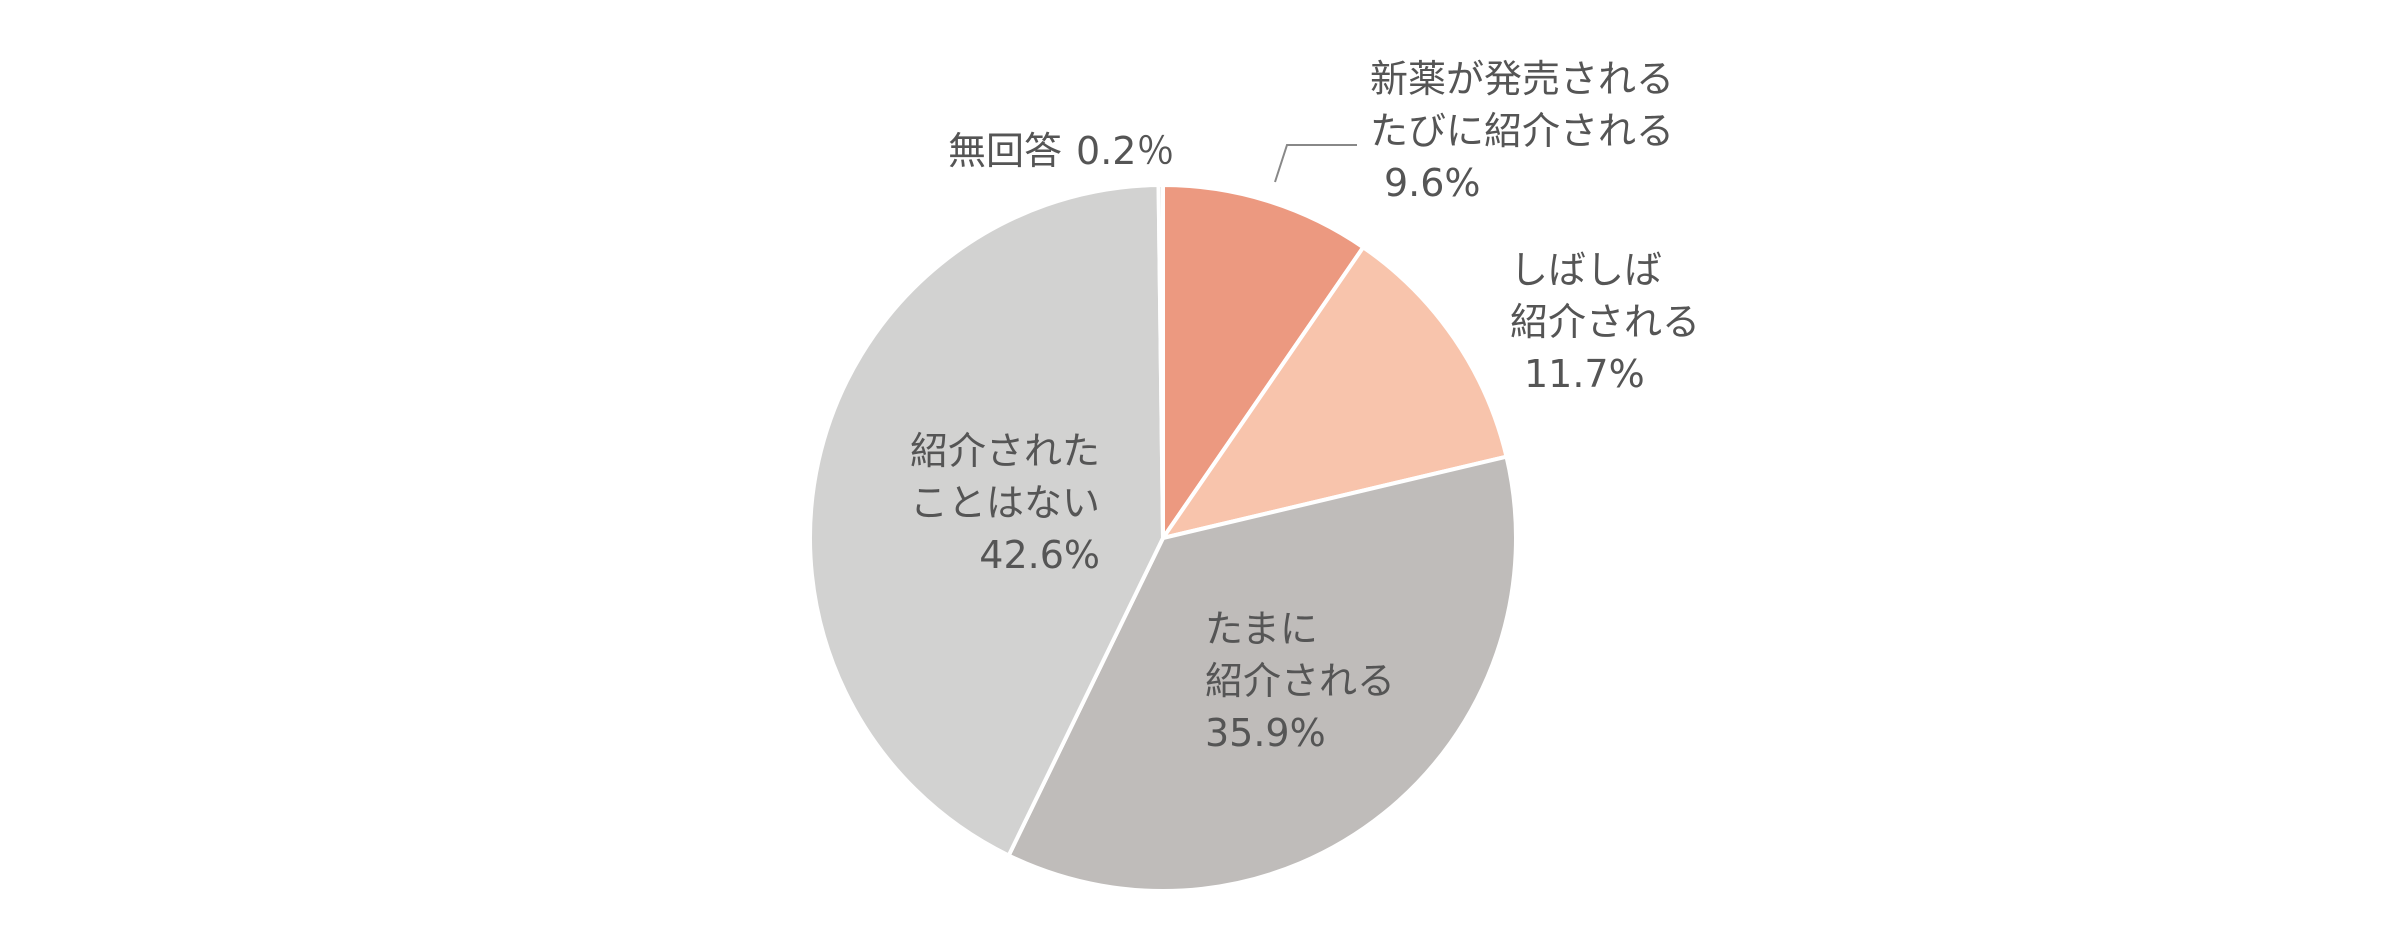  Describe the element at coordinates (1522, 79) in the screenshot. I see `slice-category-label: 新薬が発売される` at that location.